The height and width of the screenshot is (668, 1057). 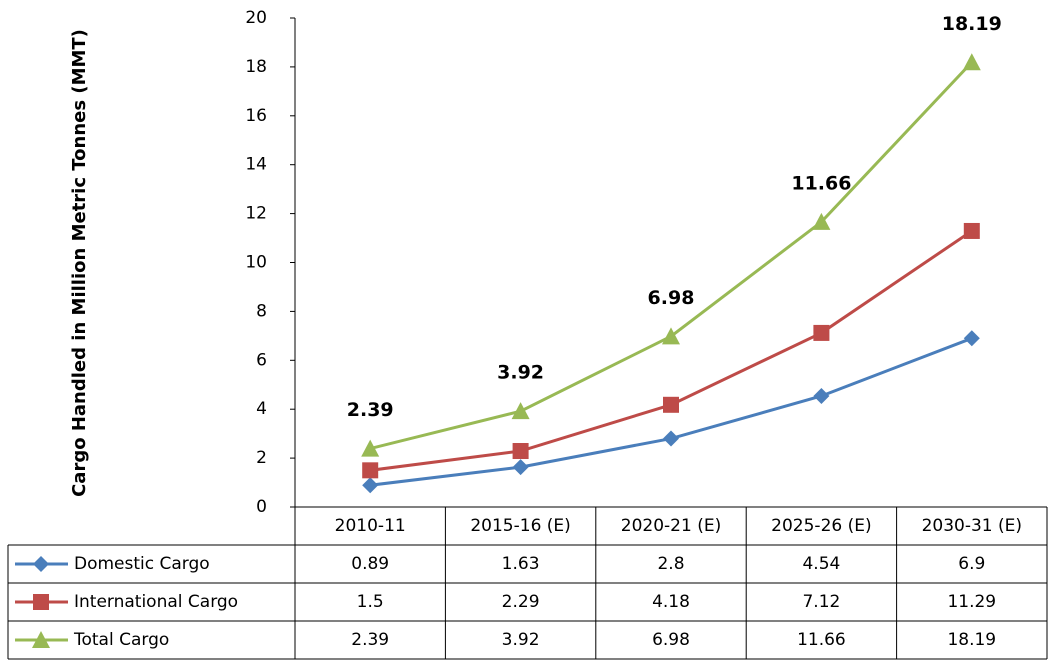 I want to click on table-cell: 11.66, so click(x=821, y=640).